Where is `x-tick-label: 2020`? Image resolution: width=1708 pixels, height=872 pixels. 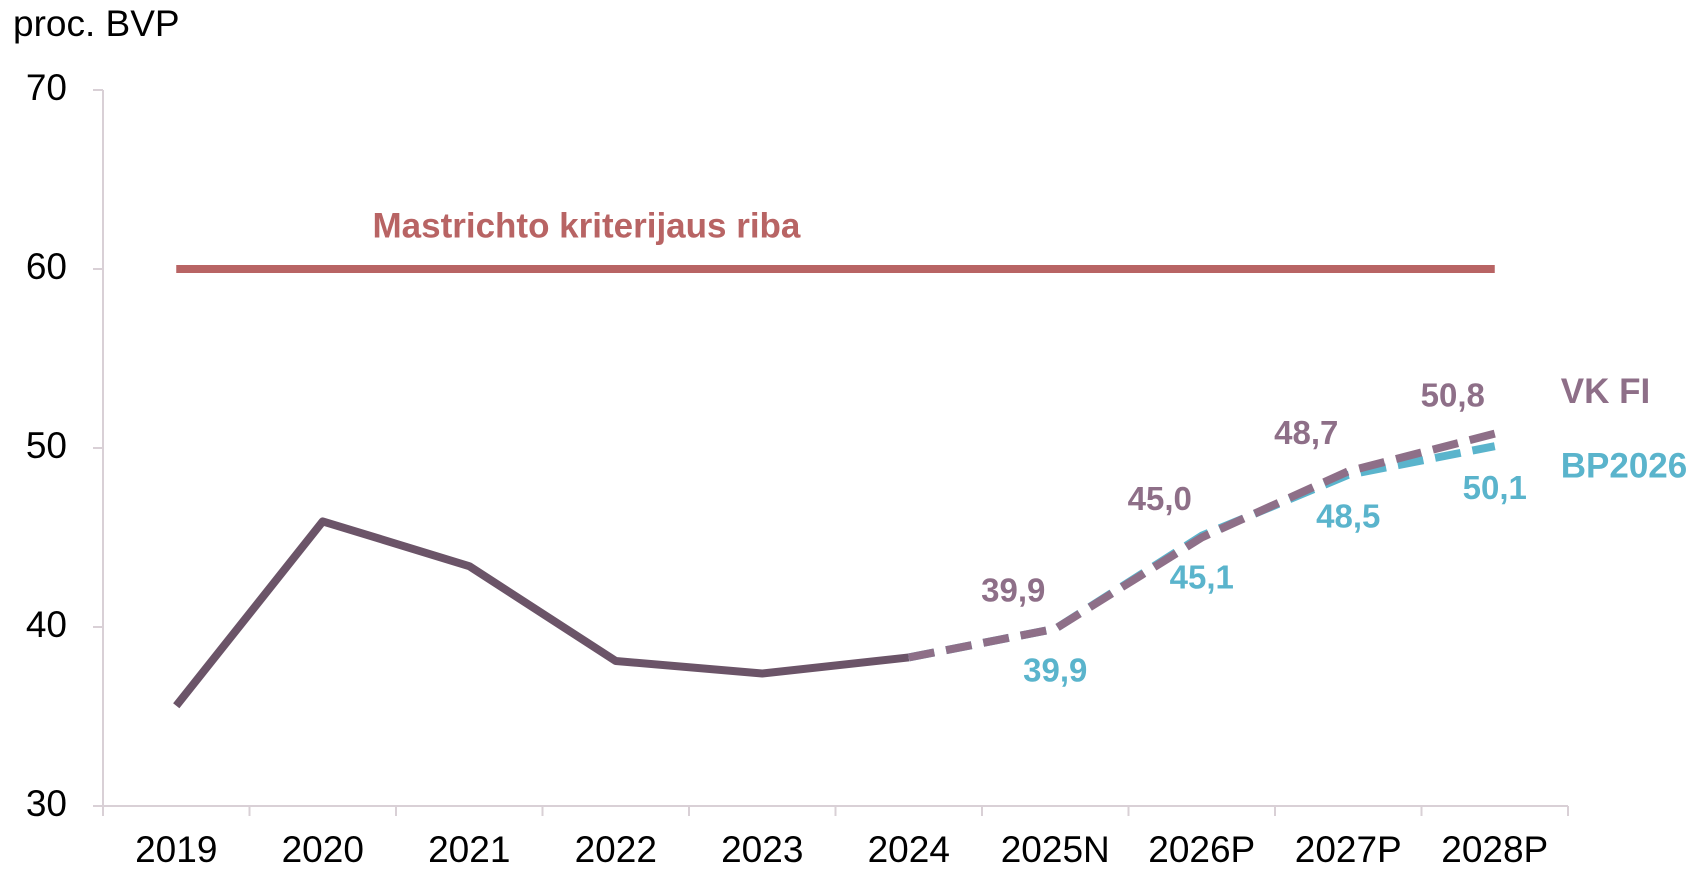 x-tick-label: 2020 is located at coordinates (323, 849).